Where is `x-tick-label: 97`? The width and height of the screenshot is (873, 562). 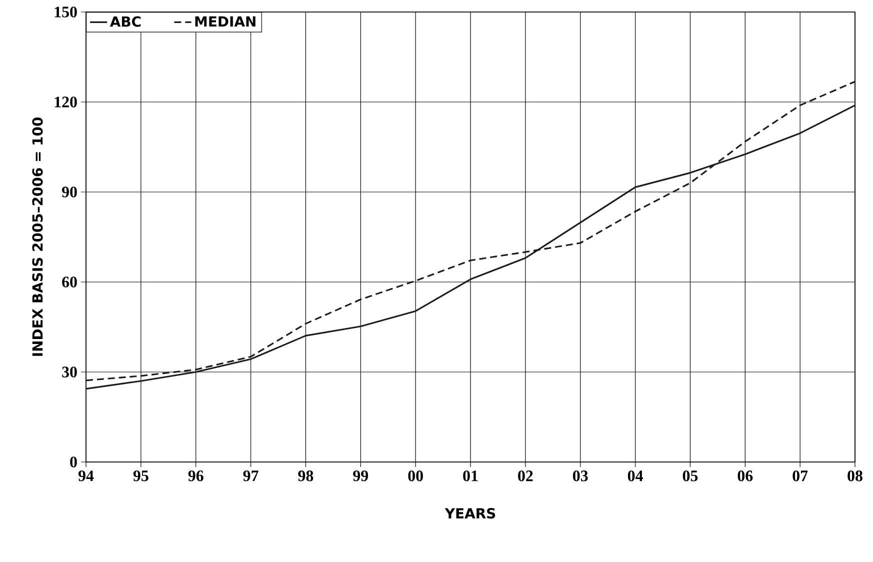 x-tick-label: 97 is located at coordinates (250, 476).